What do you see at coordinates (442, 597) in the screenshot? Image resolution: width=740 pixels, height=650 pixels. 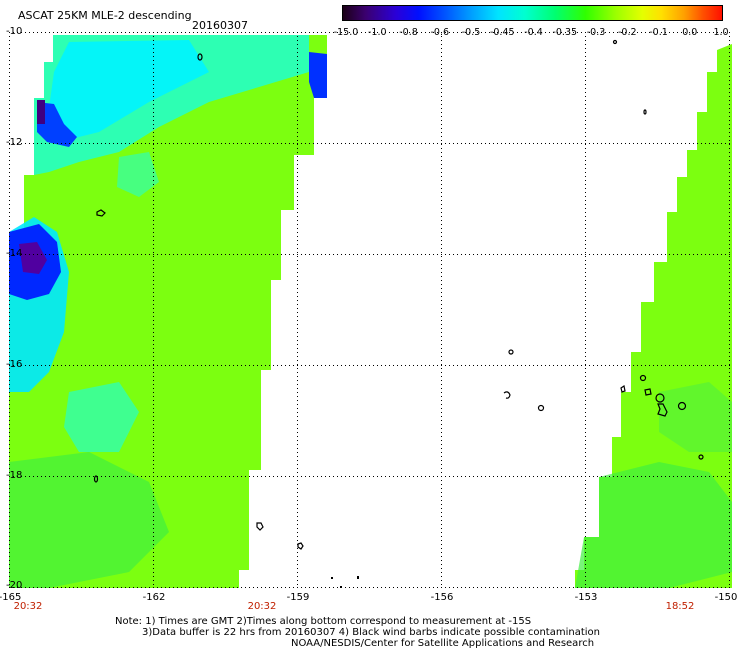 I see `lon-label: -156` at bounding box center [442, 597].